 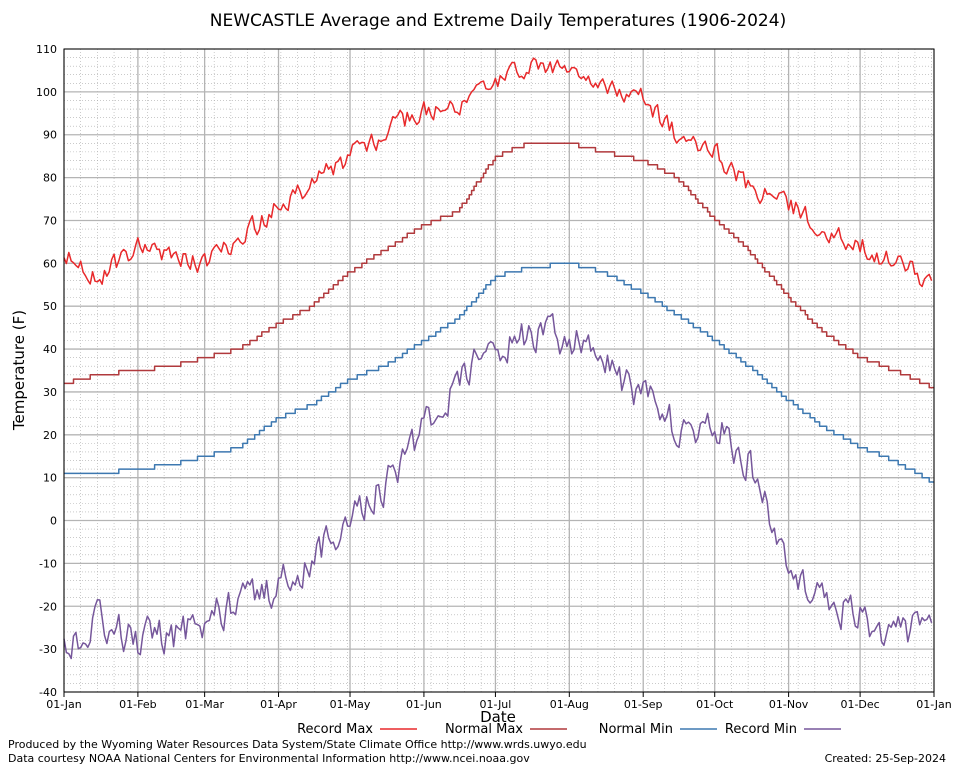 I want to click on y-tick-label: 70, so click(x=50, y=220).